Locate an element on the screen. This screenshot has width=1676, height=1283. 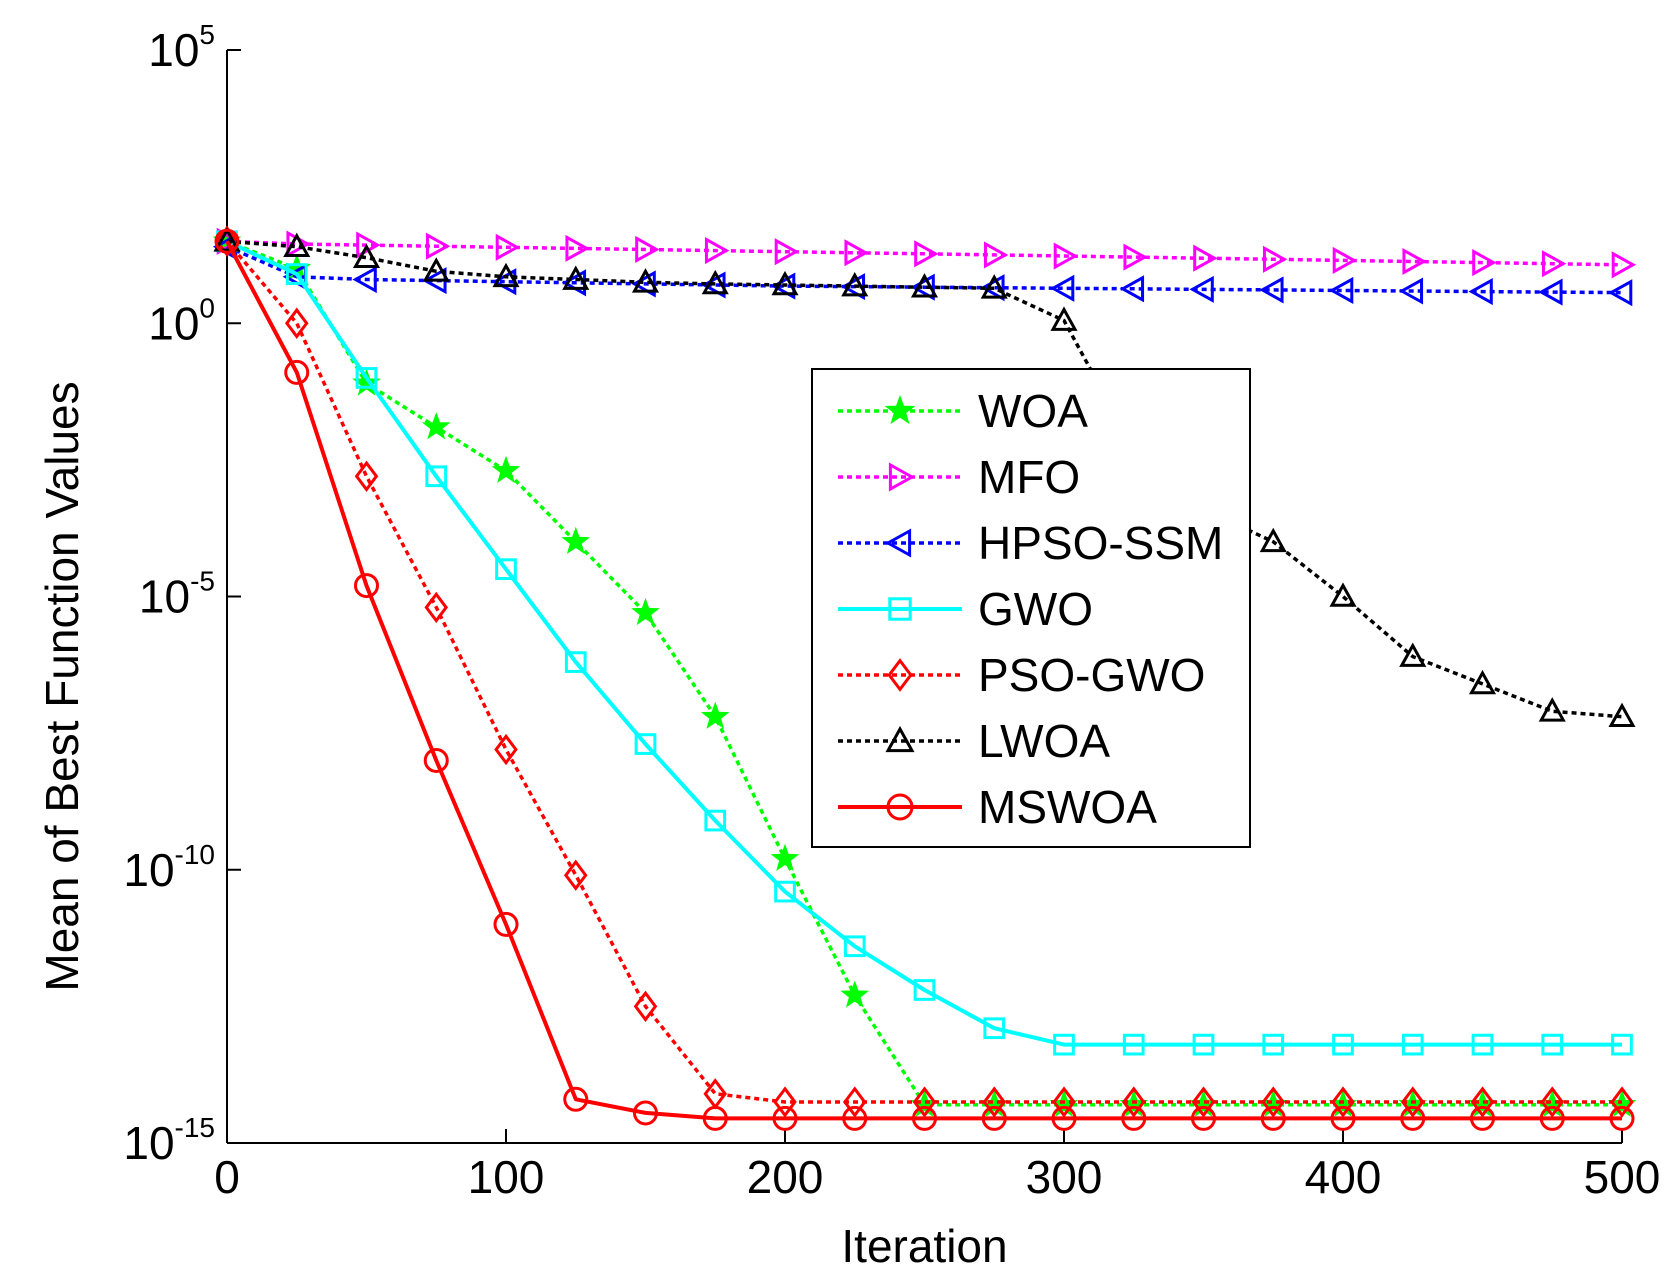
legend-label: LWOA is located at coordinates (1044, 741).